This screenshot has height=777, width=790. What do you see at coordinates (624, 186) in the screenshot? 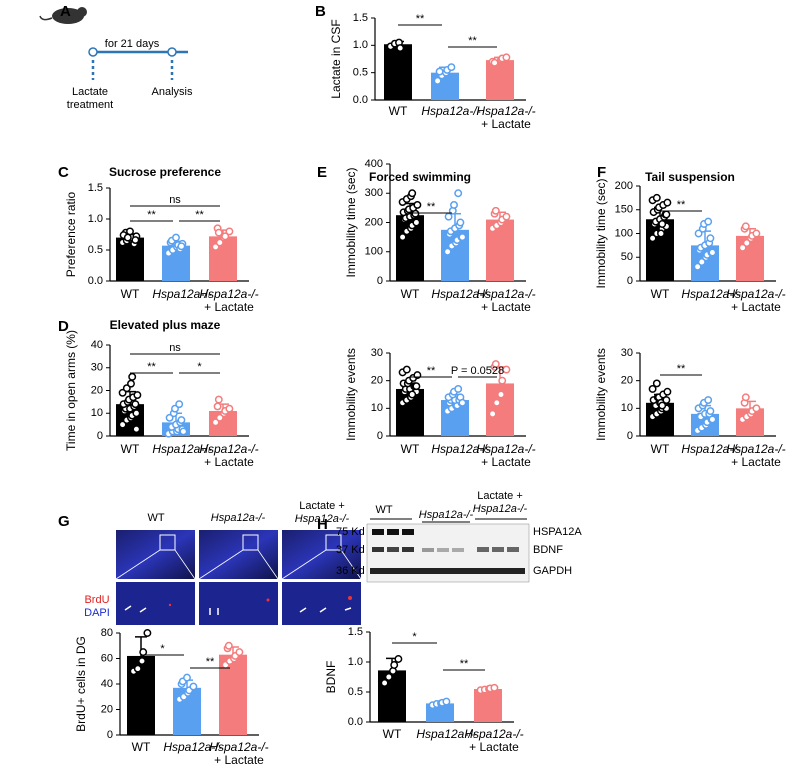
I see `y-tick-label: 200` at bounding box center [624, 186].